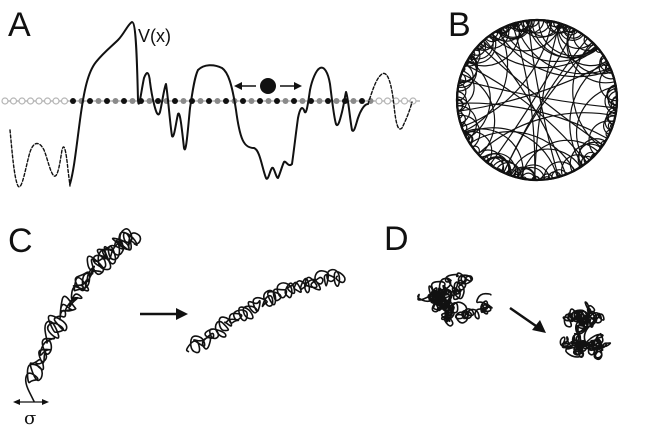  I want to click on potential-label: V(x), so click(154, 36).